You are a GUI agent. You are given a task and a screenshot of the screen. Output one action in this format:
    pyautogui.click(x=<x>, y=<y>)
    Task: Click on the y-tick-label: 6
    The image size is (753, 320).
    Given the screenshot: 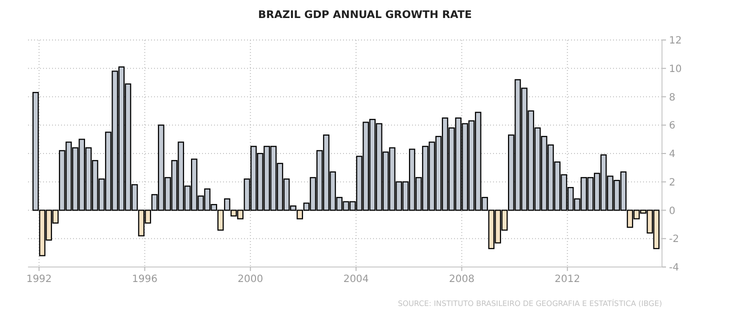 What is the action you would take?
    pyautogui.click(x=672, y=126)
    